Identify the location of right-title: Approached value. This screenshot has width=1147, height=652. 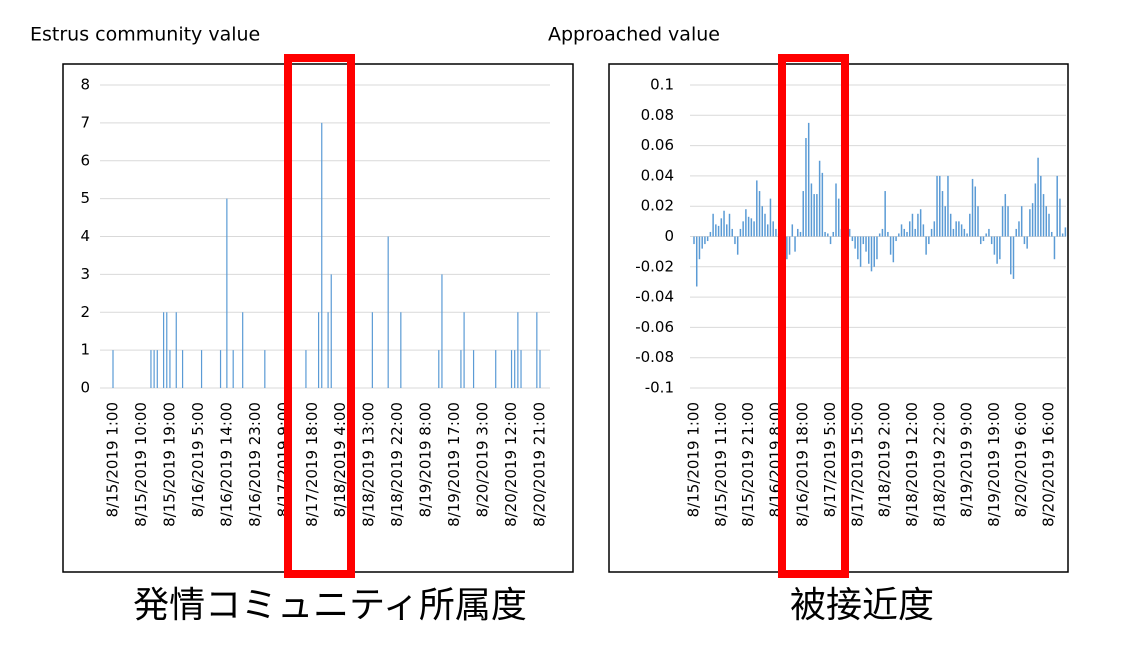
(634, 35).